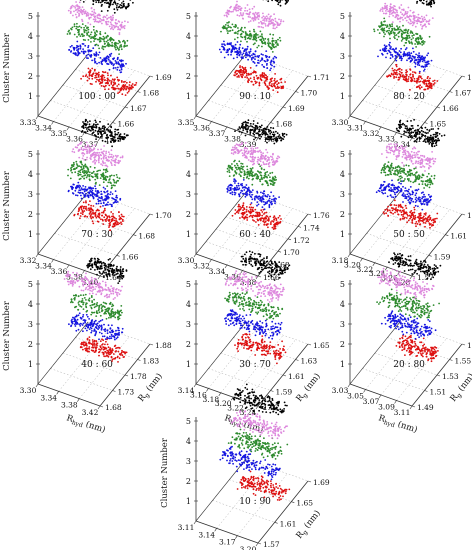 Image resolution: width=472 pixels, height=550 pixels. What do you see at coordinates (97, 57) in the screenshot?
I see `cluster-2-points` at bounding box center [97, 57].